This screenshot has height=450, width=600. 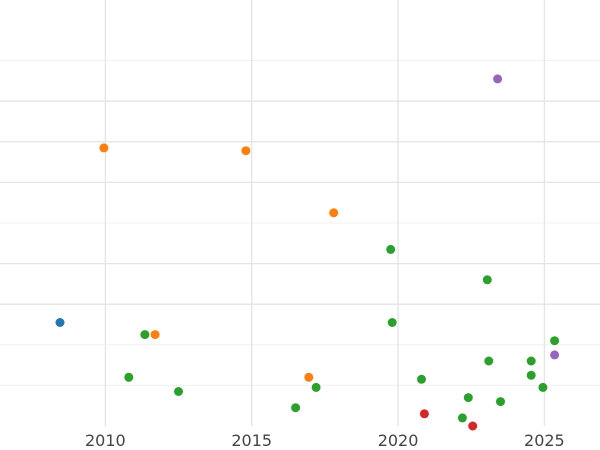 I want to click on x-tick-label: 2025, so click(x=544, y=440).